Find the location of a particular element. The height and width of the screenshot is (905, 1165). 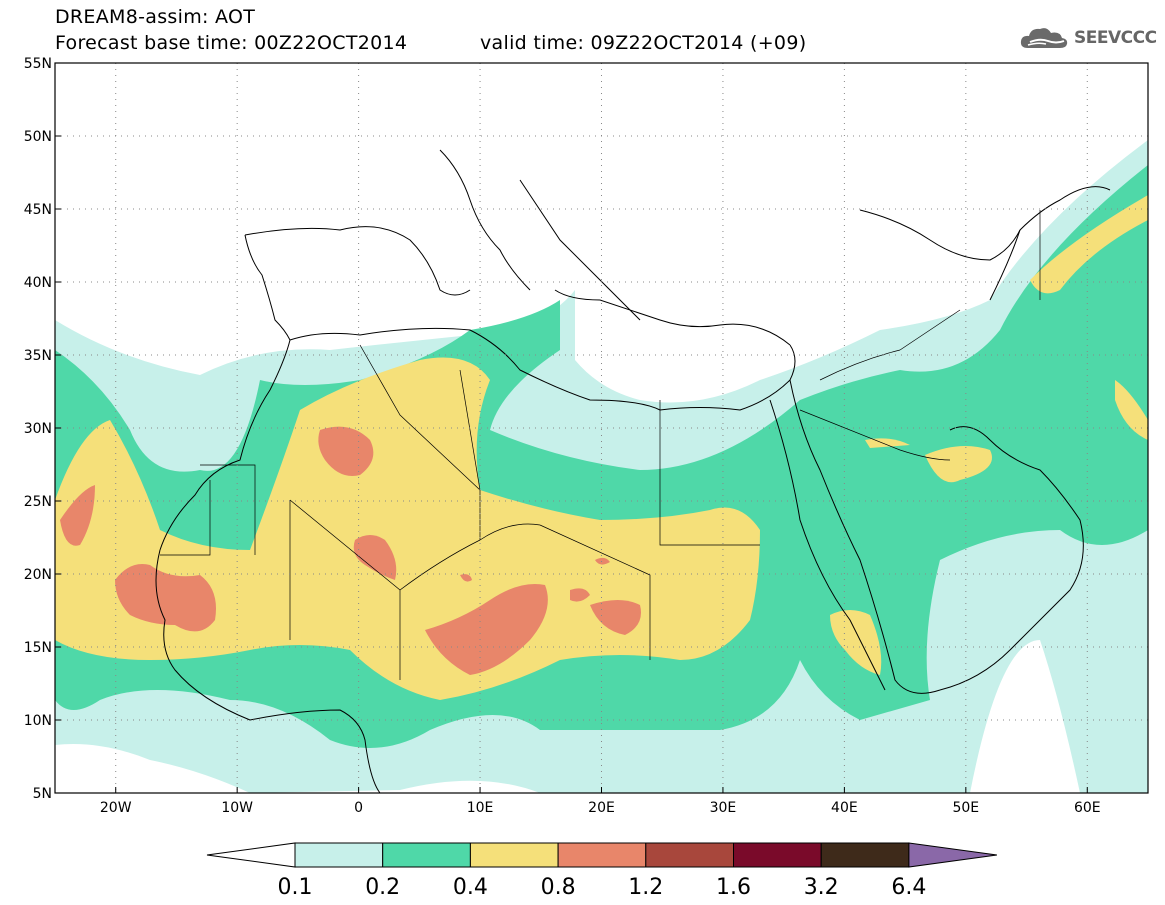

colorbar-label: 0.4 is located at coordinates (470, 887).